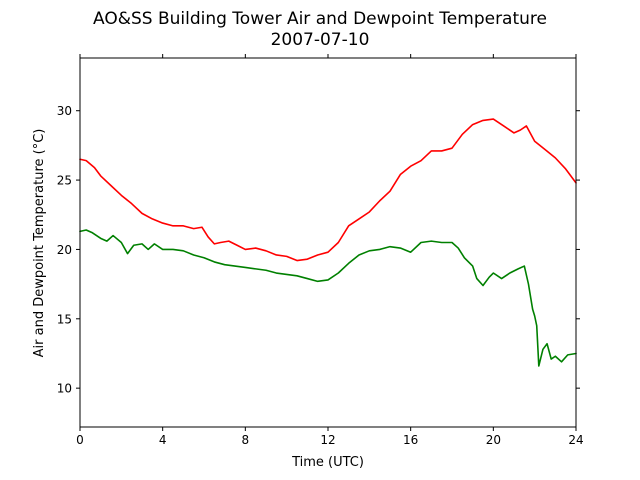  Describe the element at coordinates (80, 440) in the screenshot. I see `x-tick-label: 0` at that location.